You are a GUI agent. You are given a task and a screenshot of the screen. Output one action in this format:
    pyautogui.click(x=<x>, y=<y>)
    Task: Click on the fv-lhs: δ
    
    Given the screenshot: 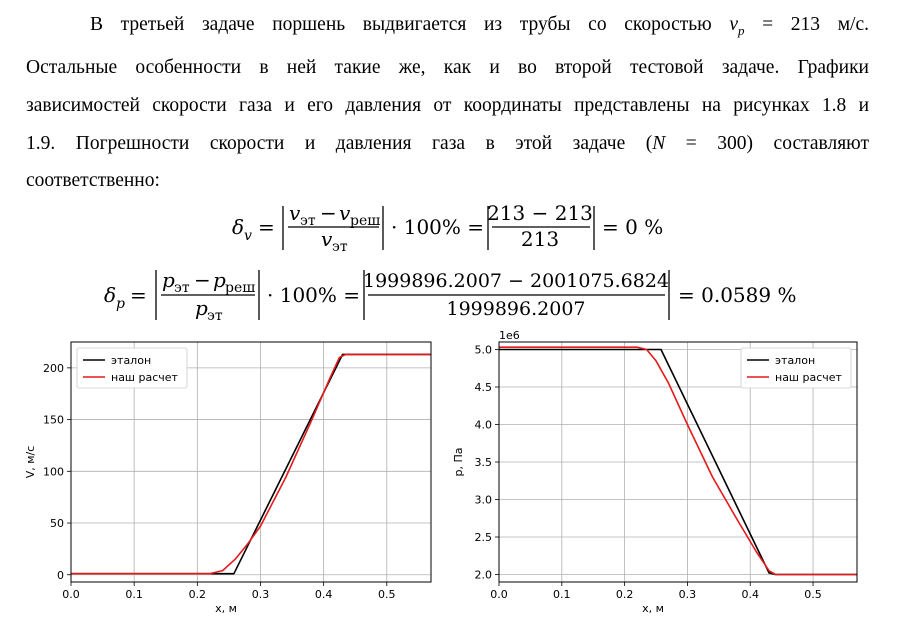 What is the action you would take?
    pyautogui.click(x=238, y=227)
    